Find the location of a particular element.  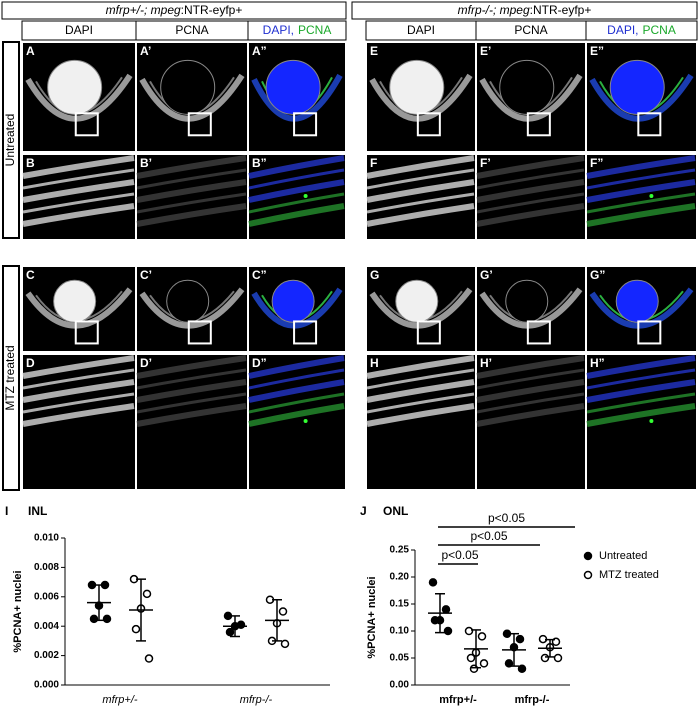

panel-letter: G” is located at coordinates (597, 275).